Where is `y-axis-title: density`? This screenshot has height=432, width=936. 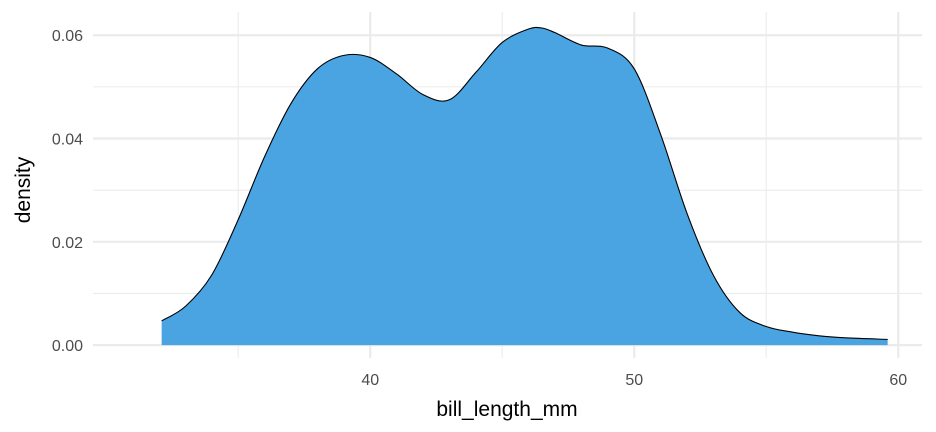 y-axis-title: density is located at coordinates (23, 189).